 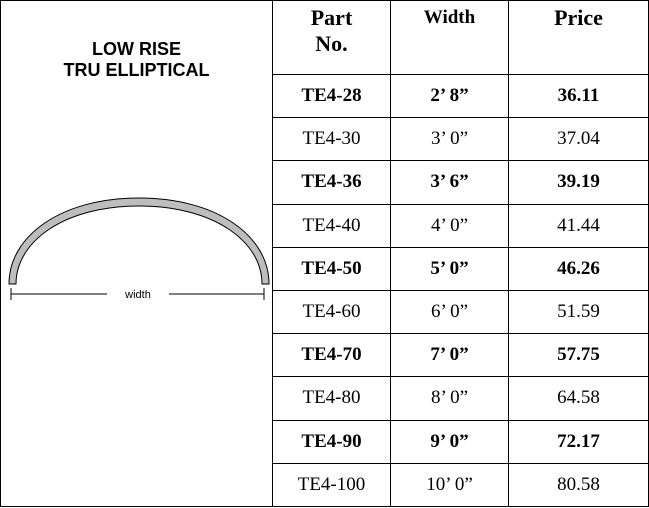 What do you see at coordinates (331, 268) in the screenshot?
I see `table-cell: TE4-50` at bounding box center [331, 268].